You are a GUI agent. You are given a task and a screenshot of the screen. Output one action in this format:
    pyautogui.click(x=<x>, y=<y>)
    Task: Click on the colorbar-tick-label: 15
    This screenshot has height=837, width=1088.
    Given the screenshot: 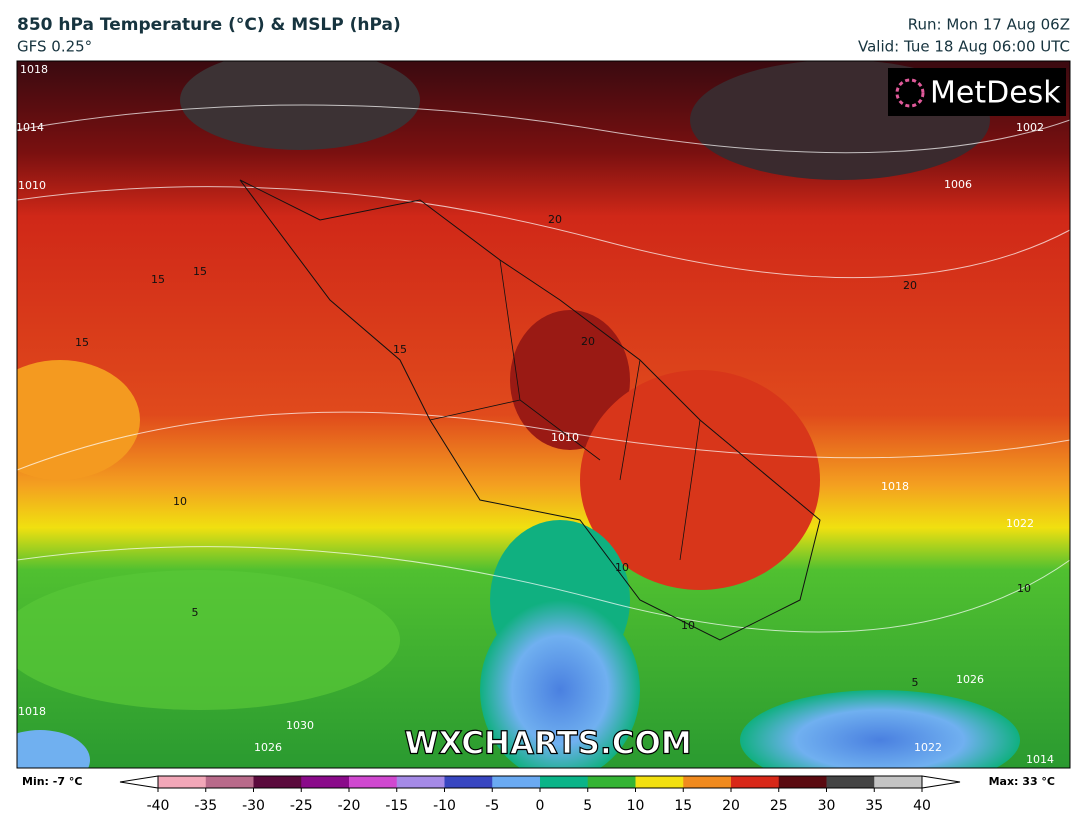 What is the action you would take?
    pyautogui.click(x=683, y=806)
    